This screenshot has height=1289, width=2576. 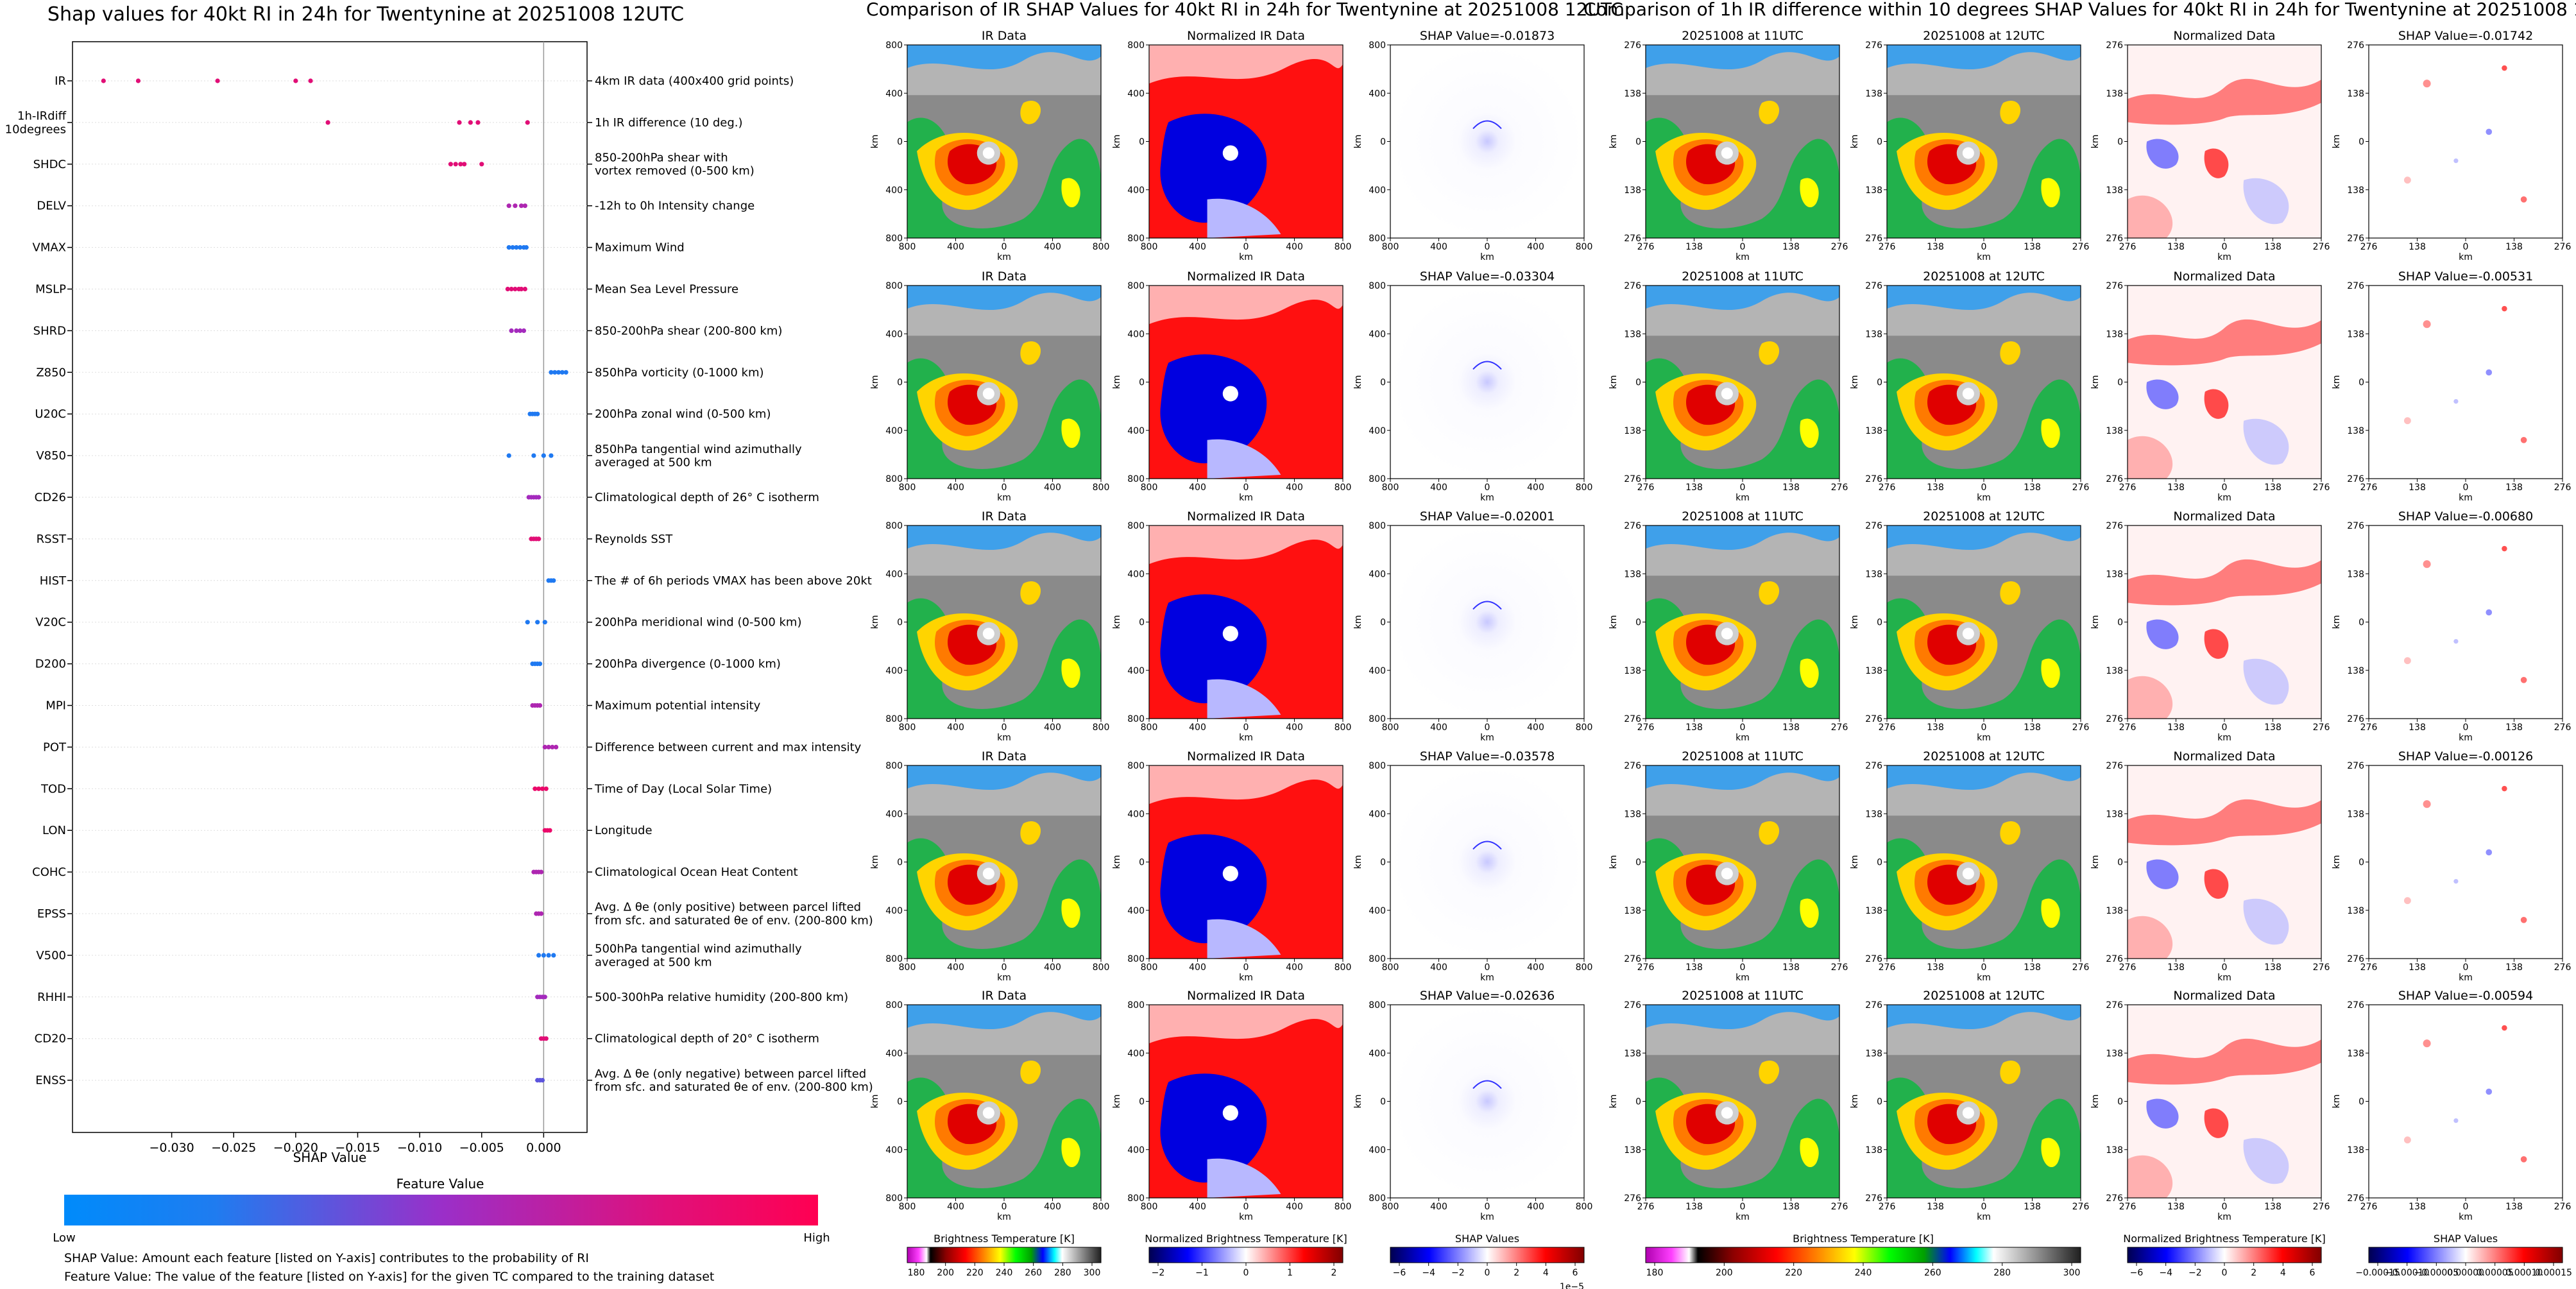 I want to click on colorbar-tick-label: −6, so click(x=1399, y=1273).